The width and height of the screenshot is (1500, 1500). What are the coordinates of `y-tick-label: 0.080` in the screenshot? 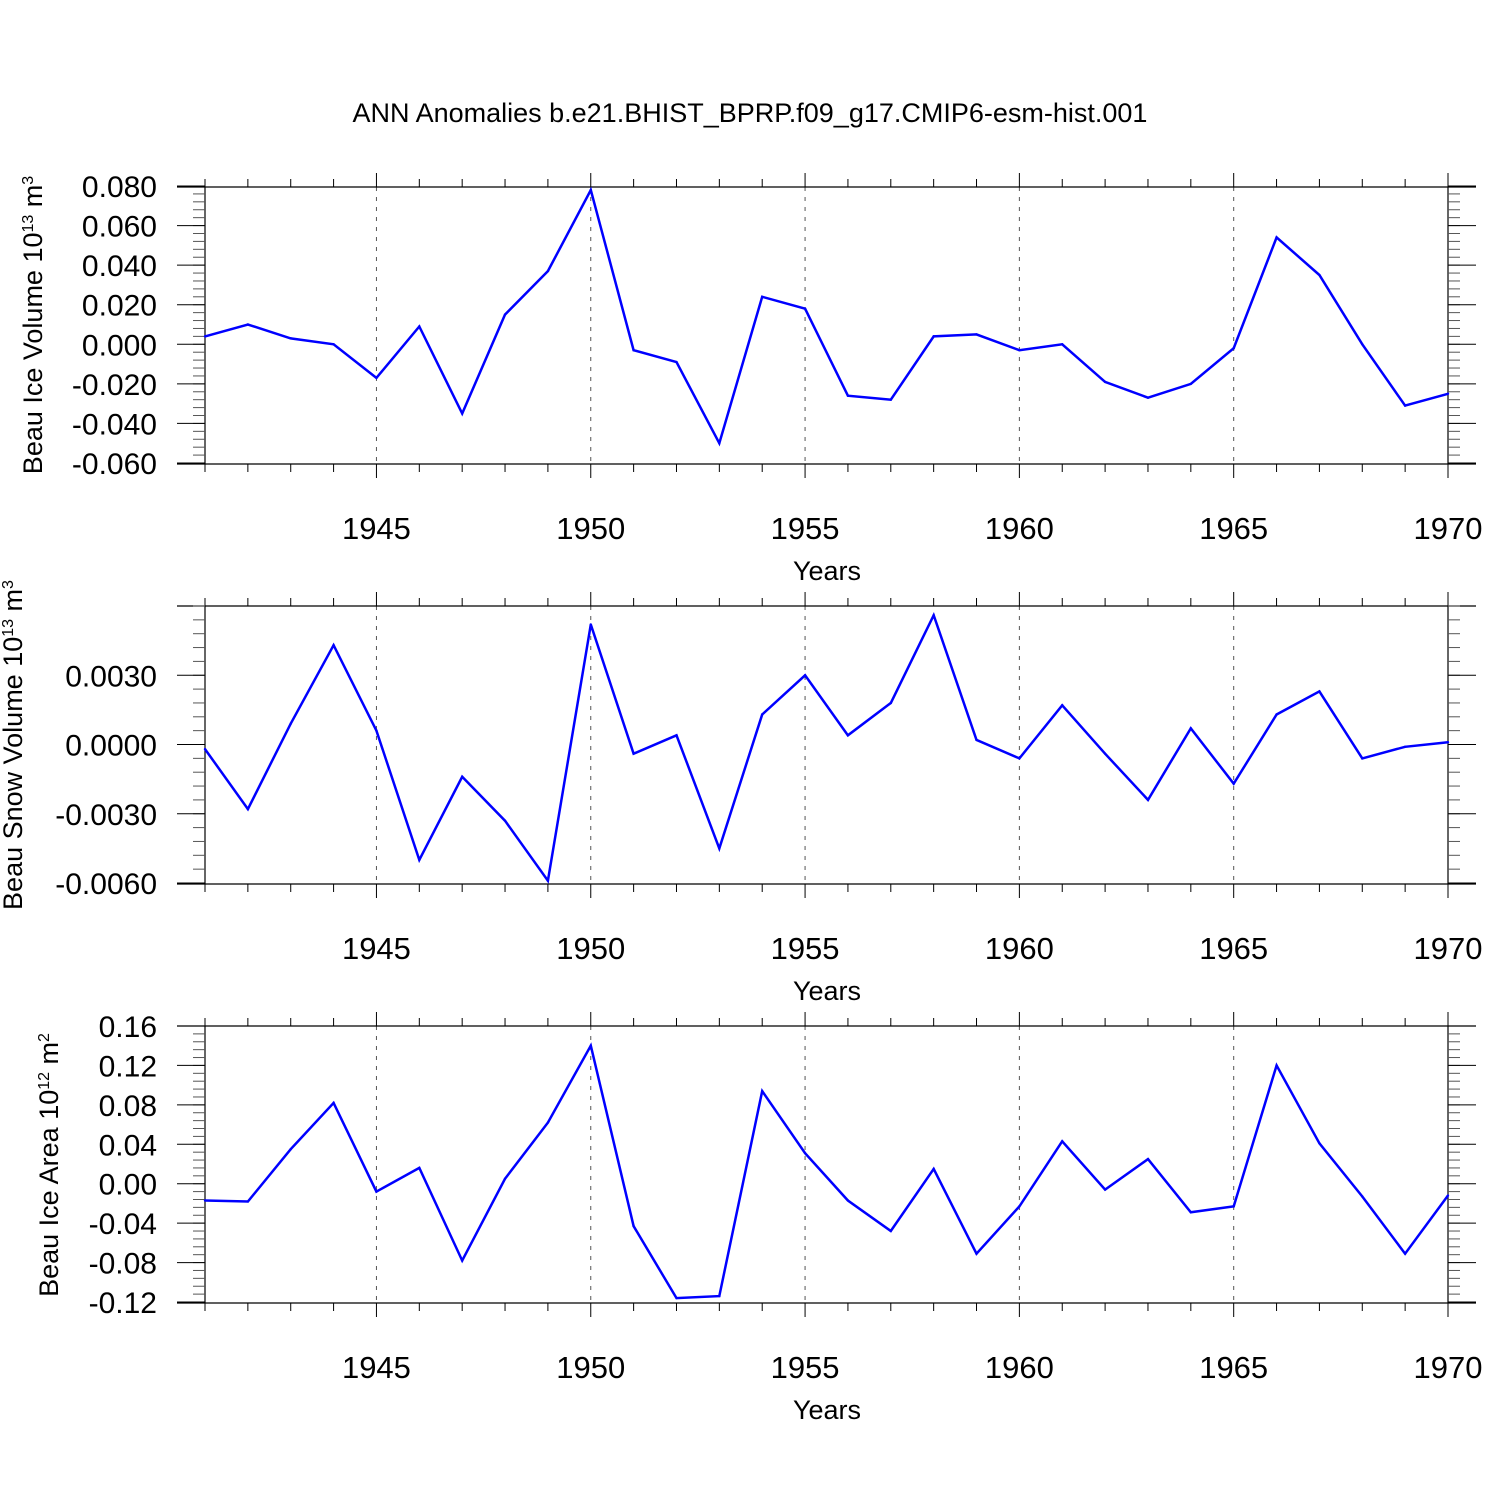 It's located at (119, 187).